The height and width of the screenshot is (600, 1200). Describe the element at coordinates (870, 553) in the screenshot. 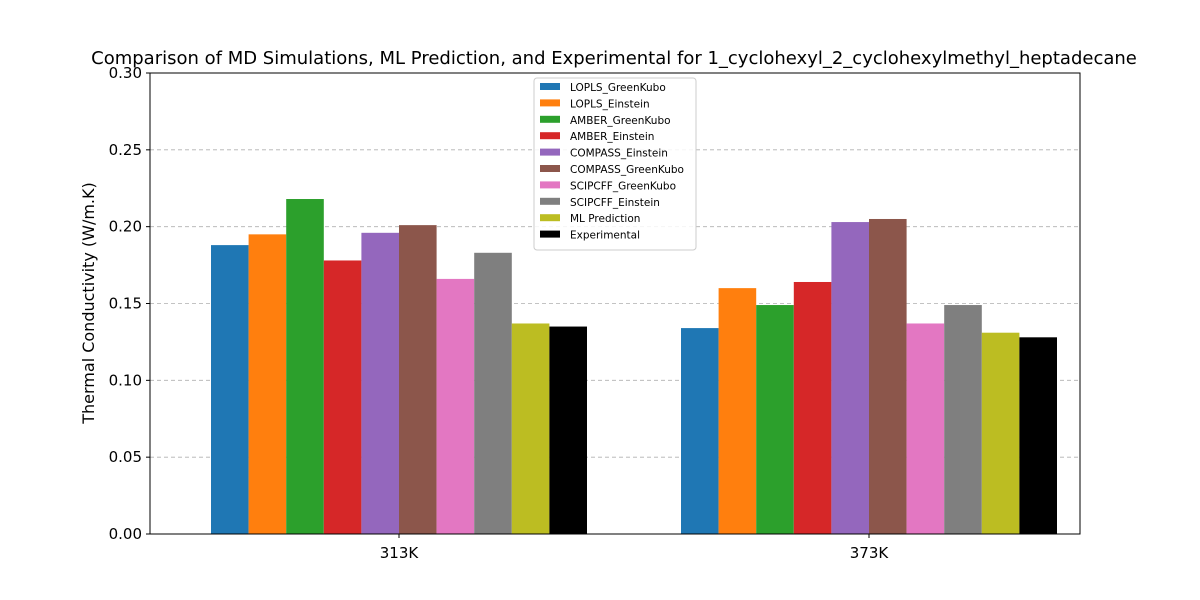

I see `x-tick-label: 373K` at that location.